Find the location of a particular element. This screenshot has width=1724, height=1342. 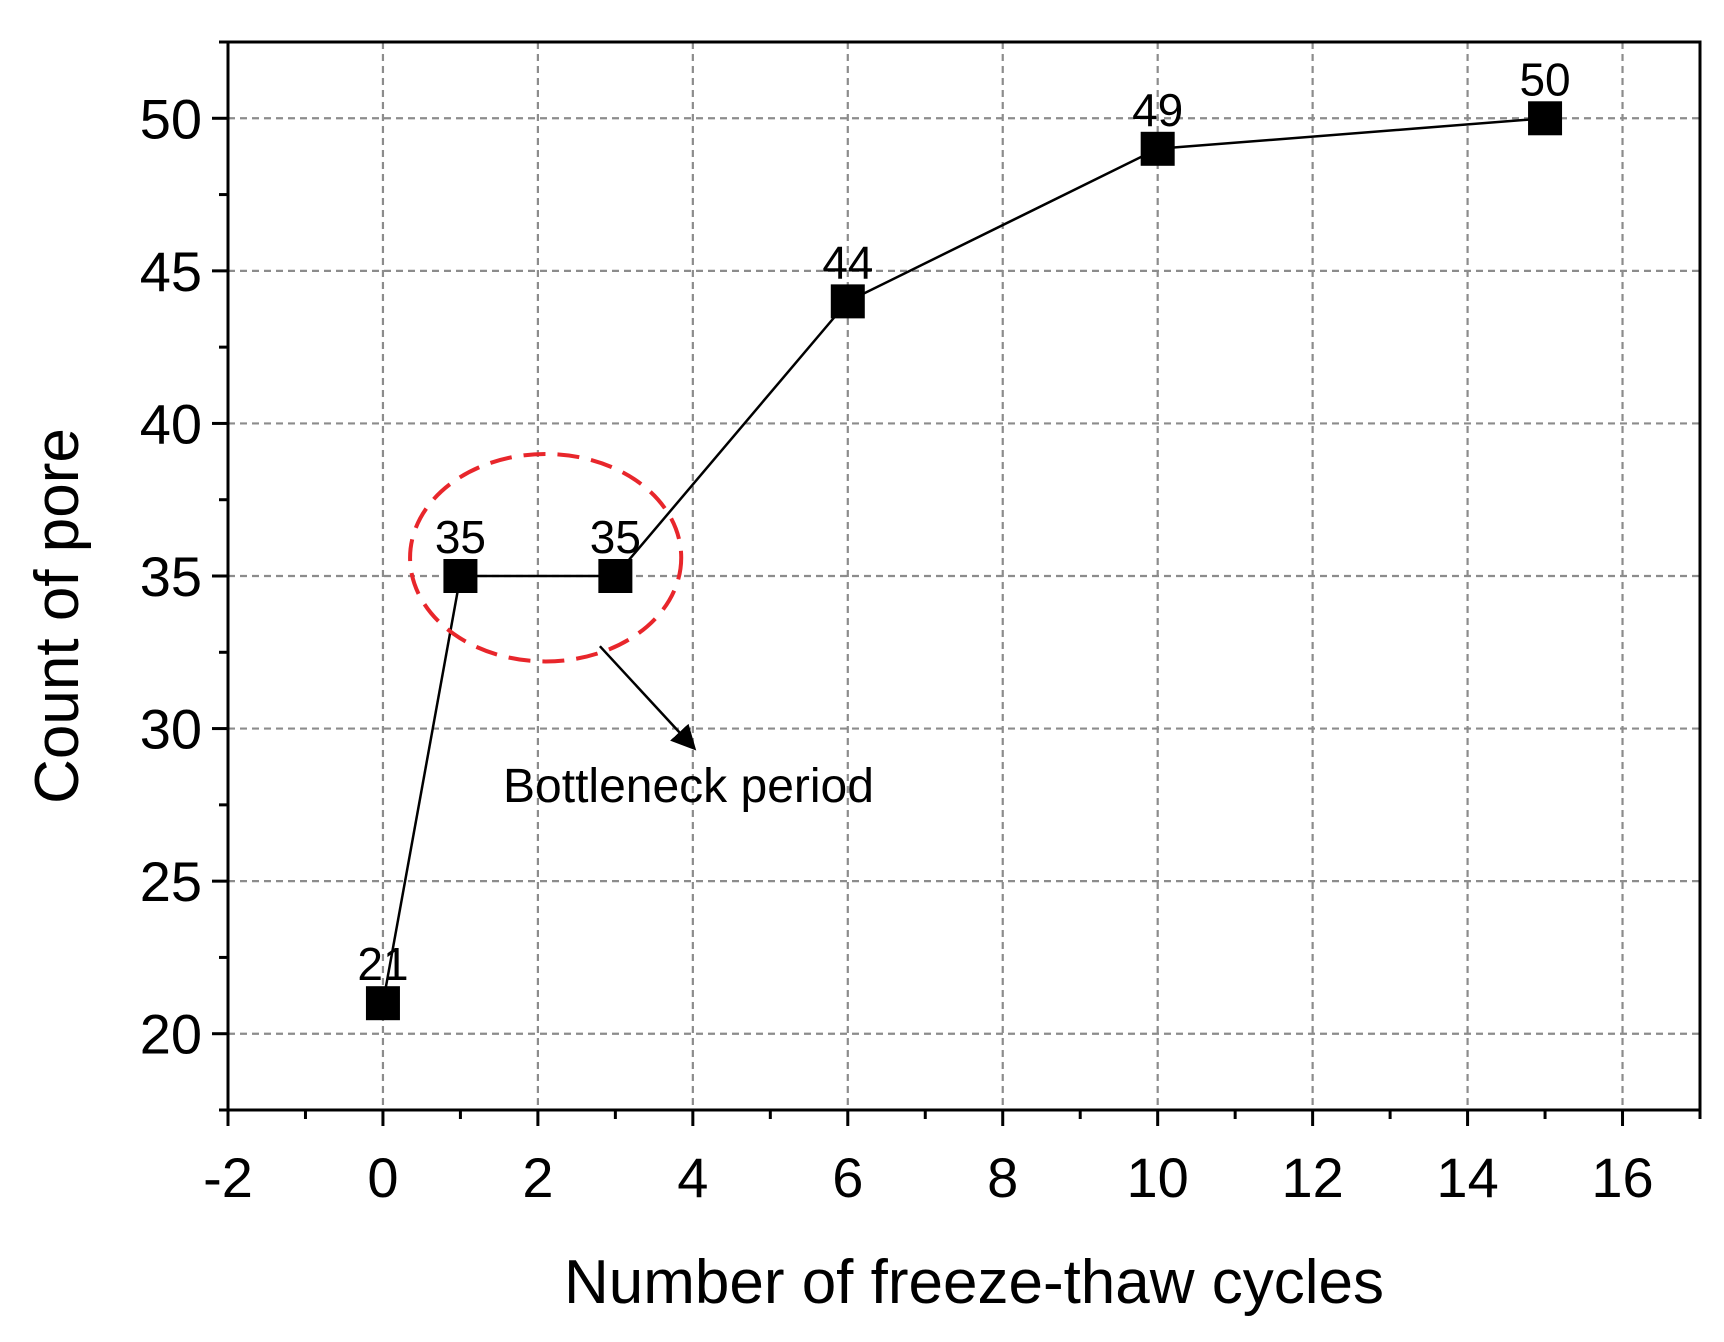

x-tick-label: 2 is located at coordinates (537, 1177).